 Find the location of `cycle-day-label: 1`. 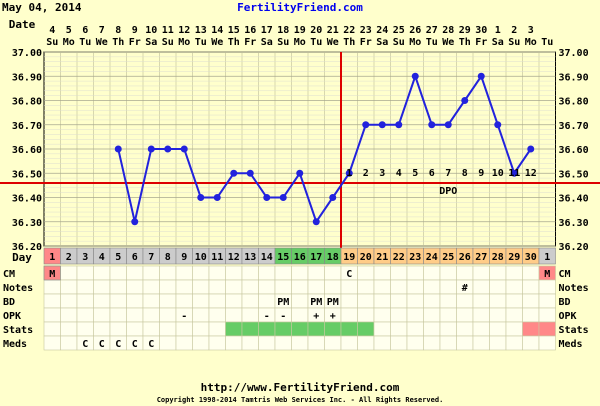

cycle-day-label: 1 is located at coordinates (547, 257).